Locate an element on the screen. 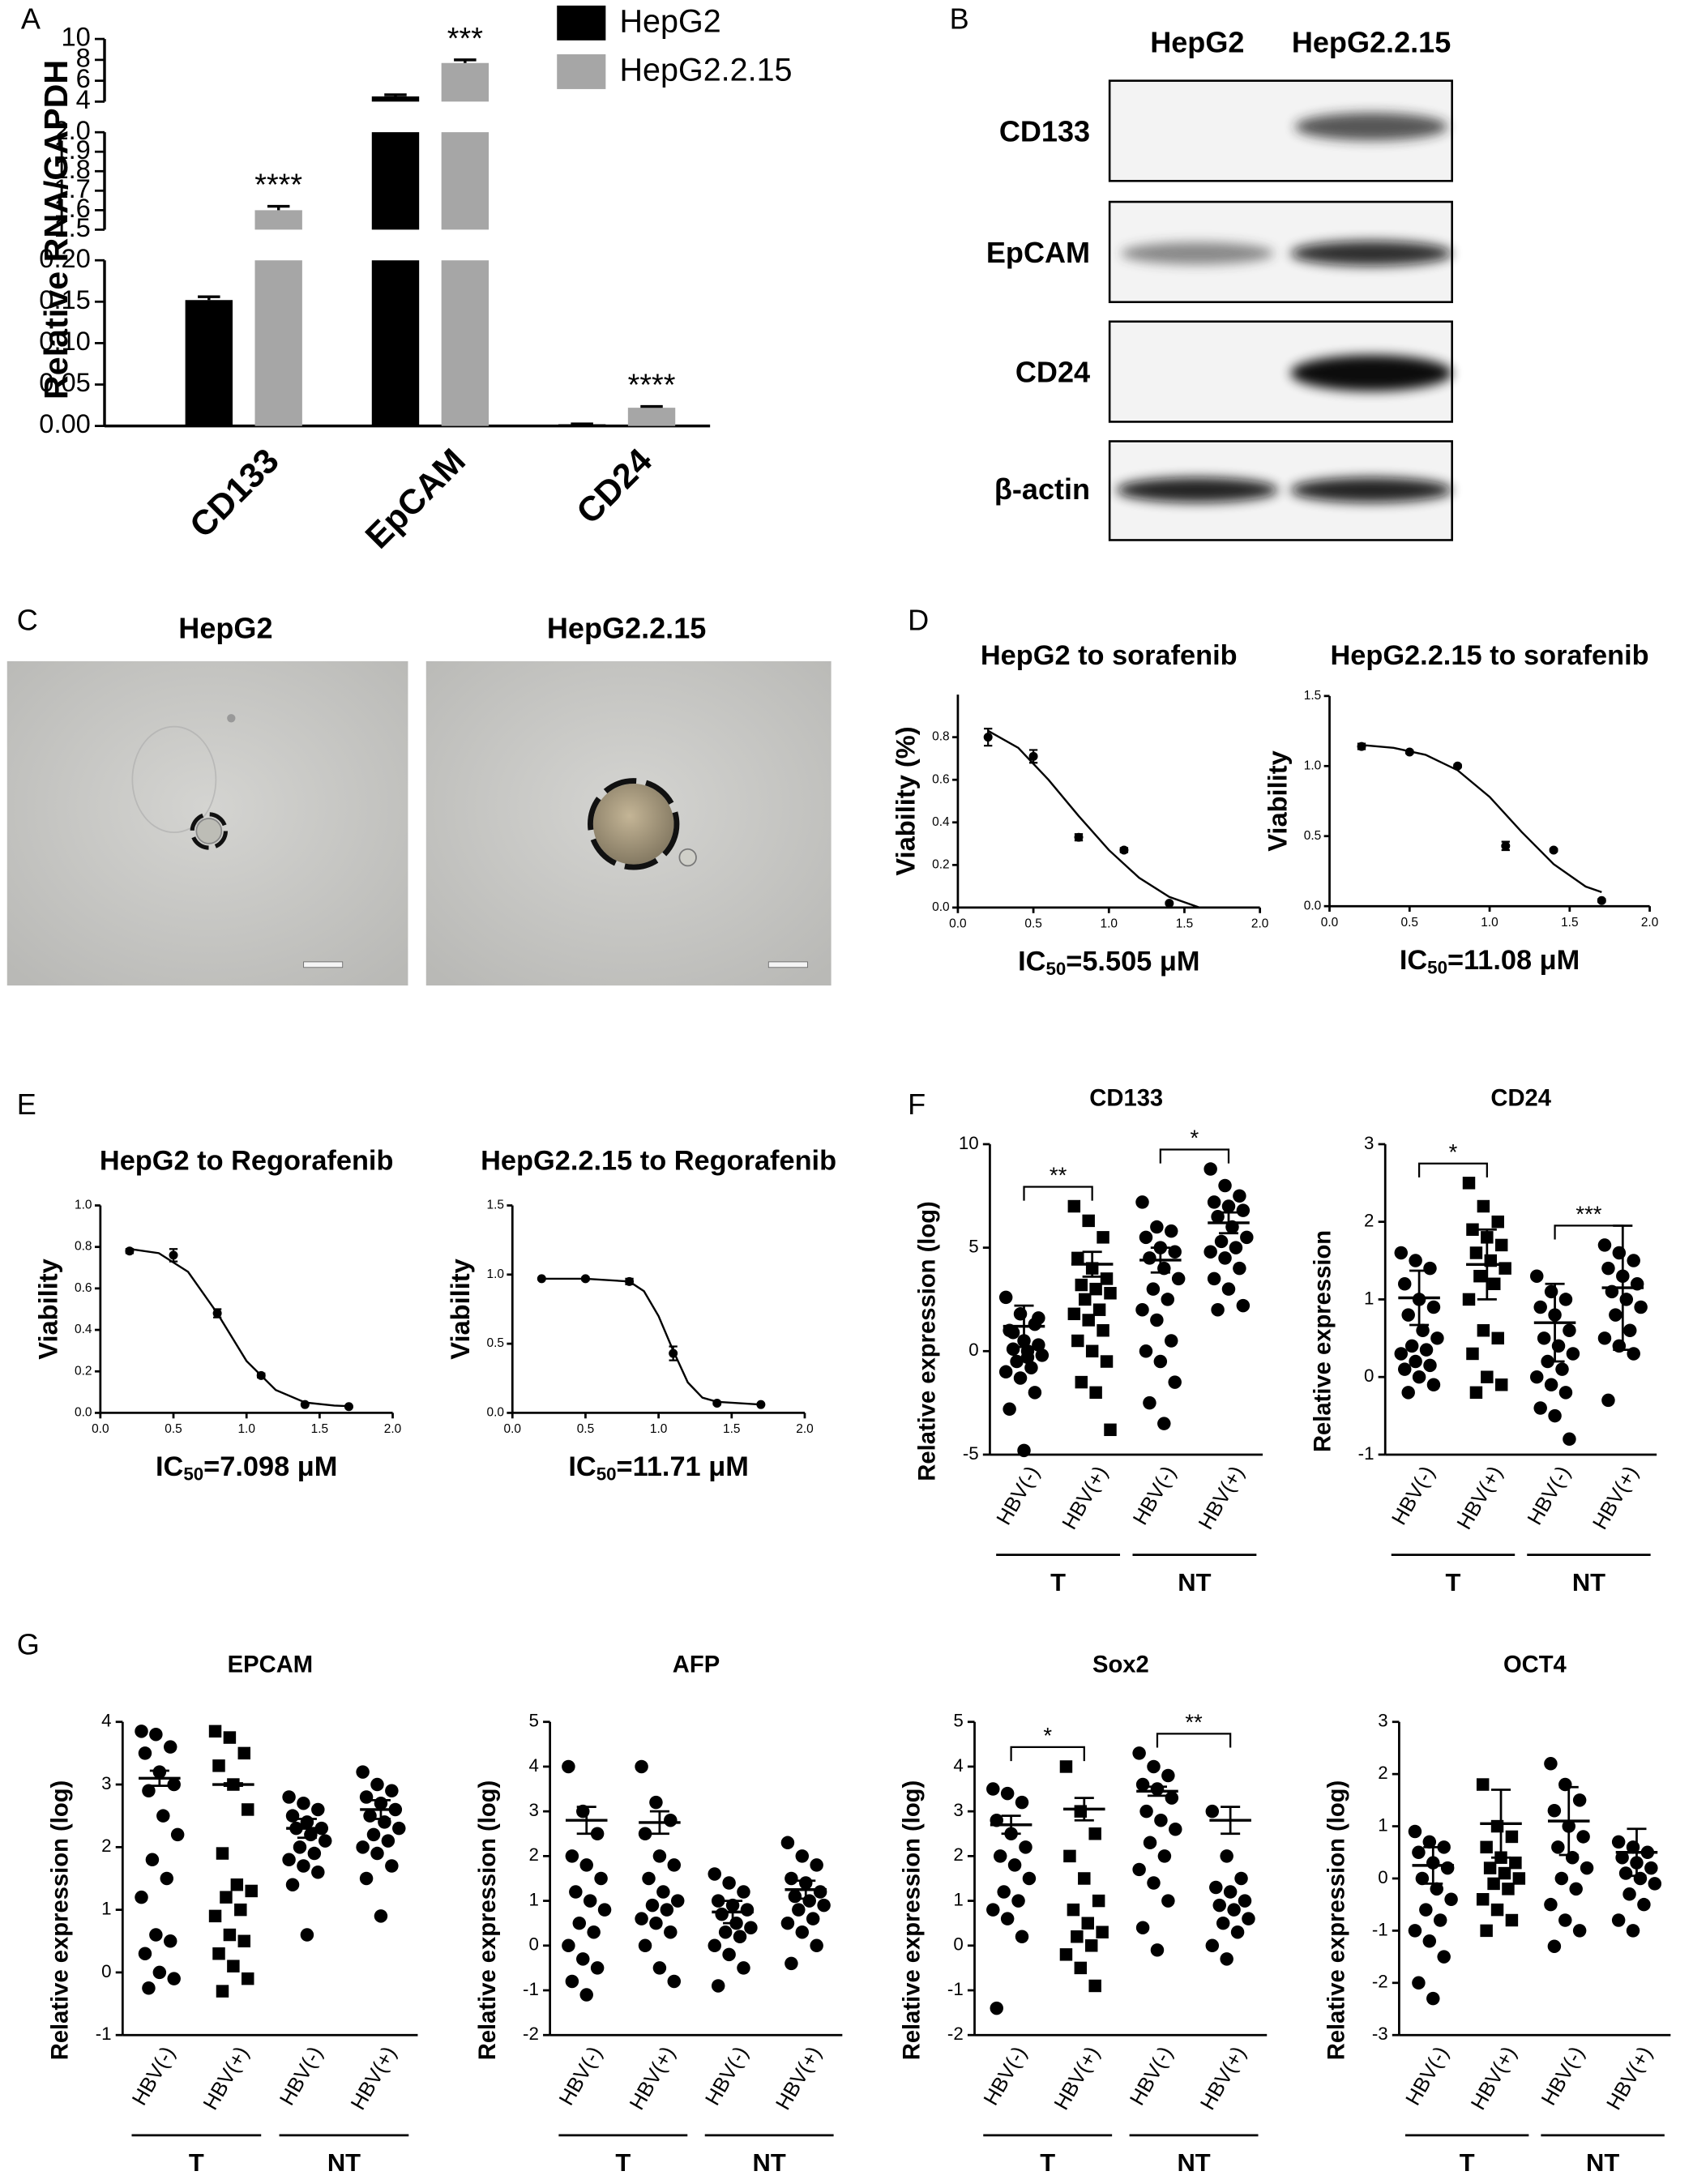 The image size is (1693, 2184). group-label: NT is located at coordinates (1588, 1582).